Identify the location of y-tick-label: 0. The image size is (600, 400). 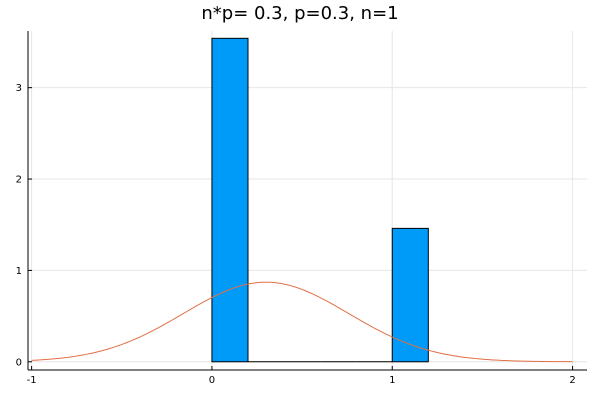
(19, 362).